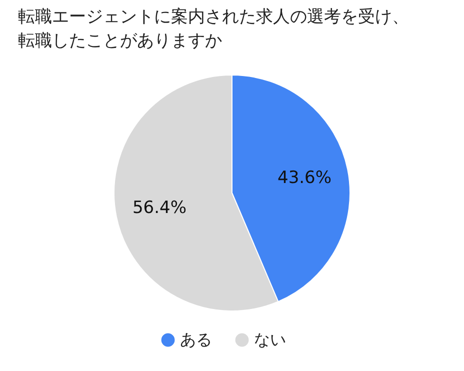 The height and width of the screenshot is (371, 464). What do you see at coordinates (213, 29) in the screenshot?
I see `chart-title: 転職エージェントに案内された求人の選考を受け、転職したことがありますか` at bounding box center [213, 29].